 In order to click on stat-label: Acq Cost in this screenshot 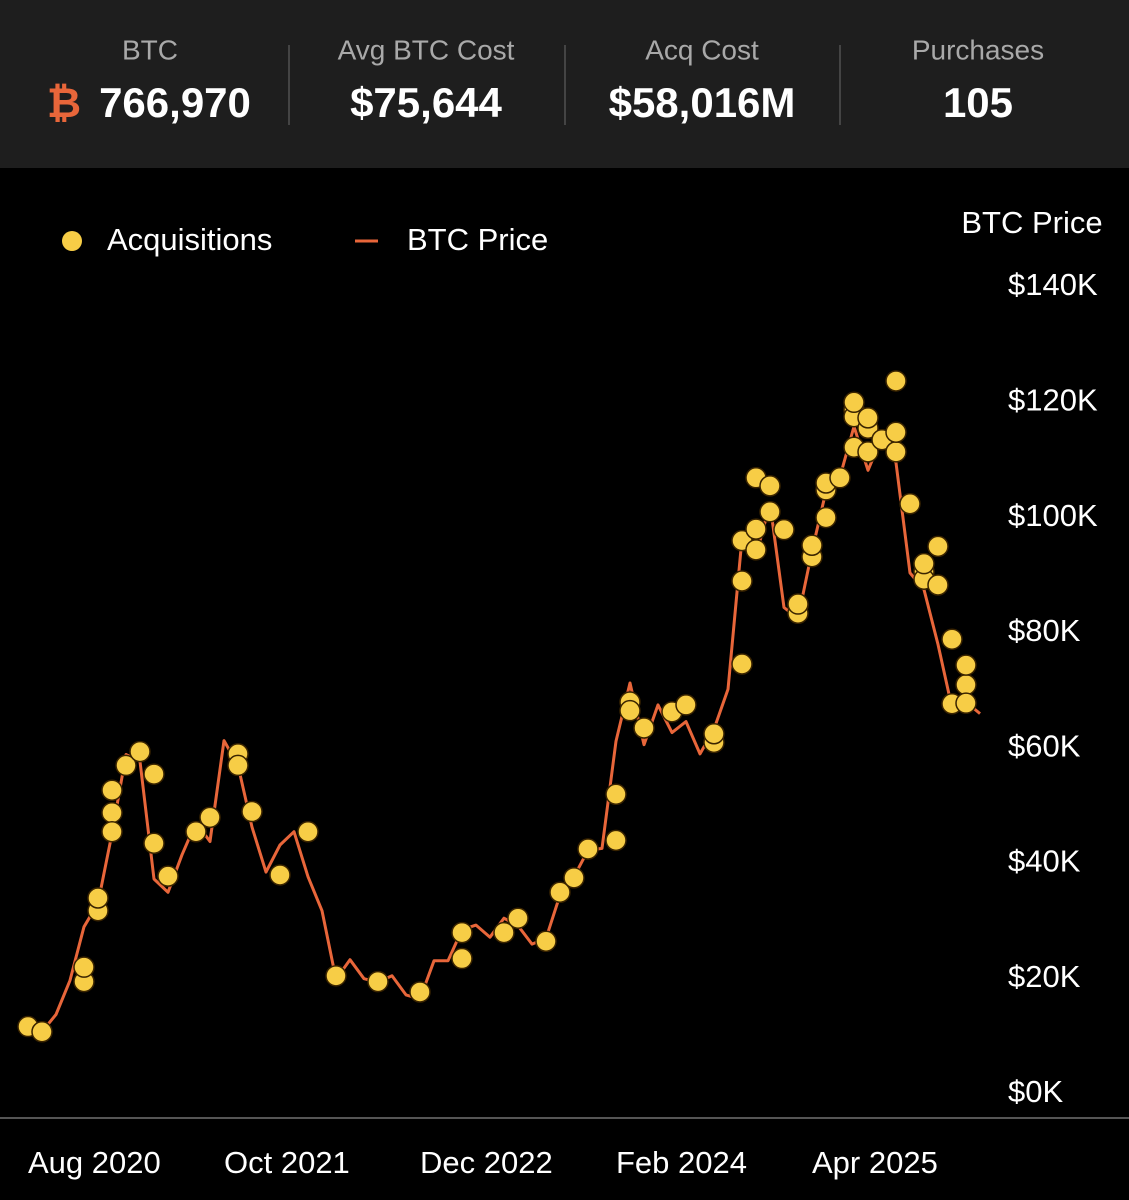, I will do `click(702, 49)`.